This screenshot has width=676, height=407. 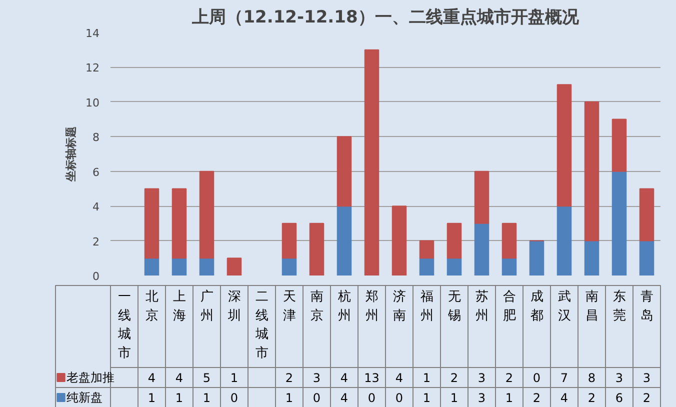 I want to click on y-tick-label: 8, so click(x=96, y=137).